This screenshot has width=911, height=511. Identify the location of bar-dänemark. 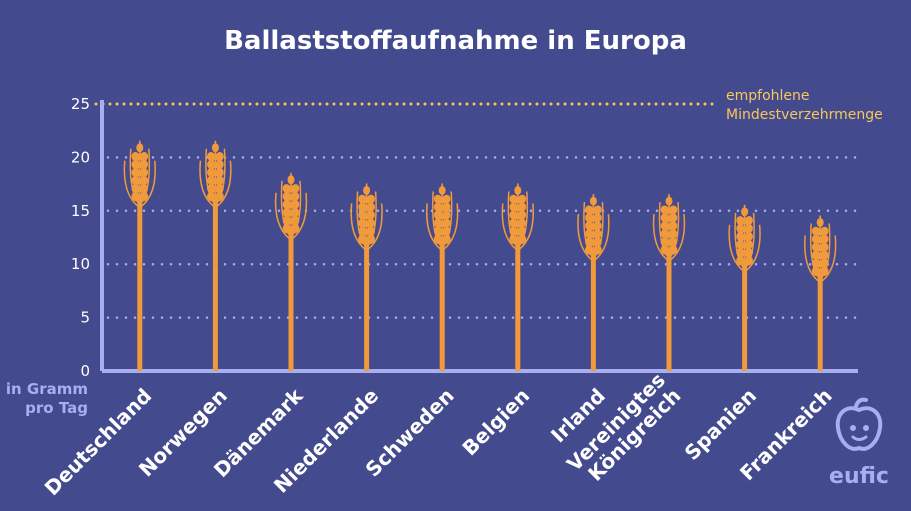
(291, 271).